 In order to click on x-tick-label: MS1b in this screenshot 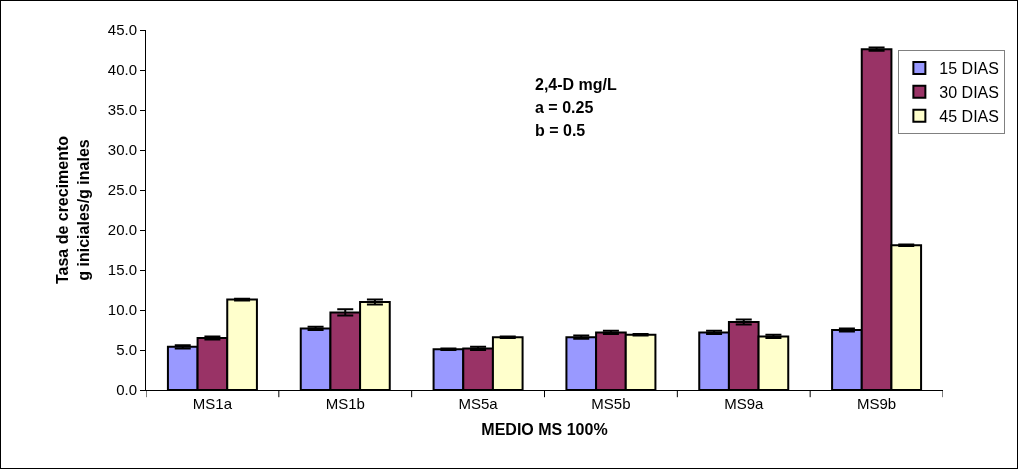, I will do `click(345, 403)`.